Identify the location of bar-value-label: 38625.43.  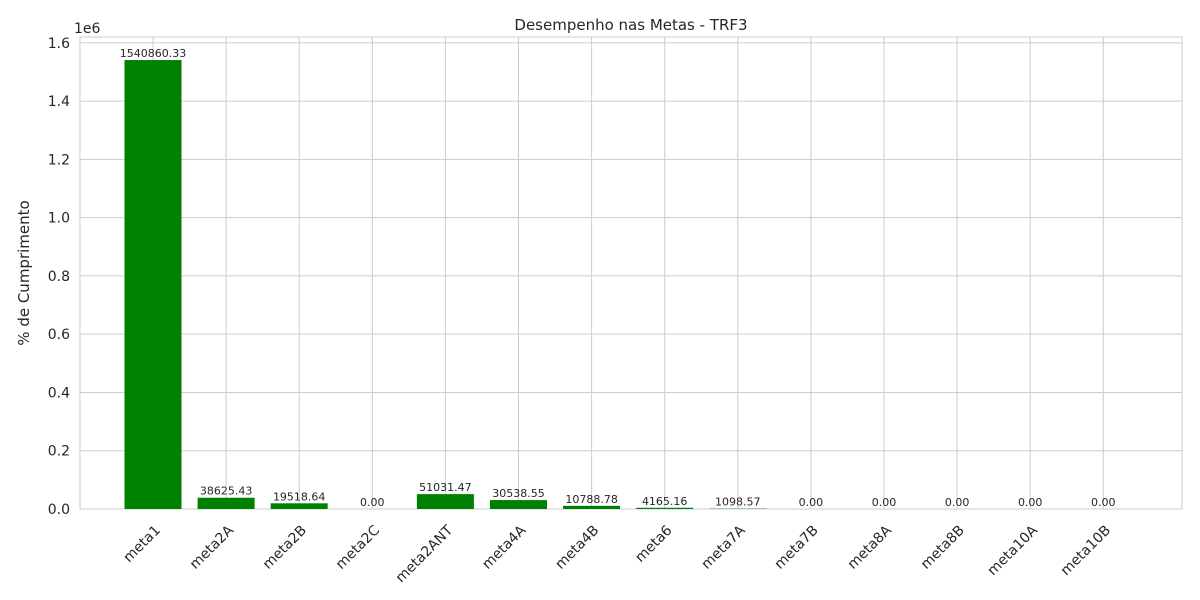
(226, 491).